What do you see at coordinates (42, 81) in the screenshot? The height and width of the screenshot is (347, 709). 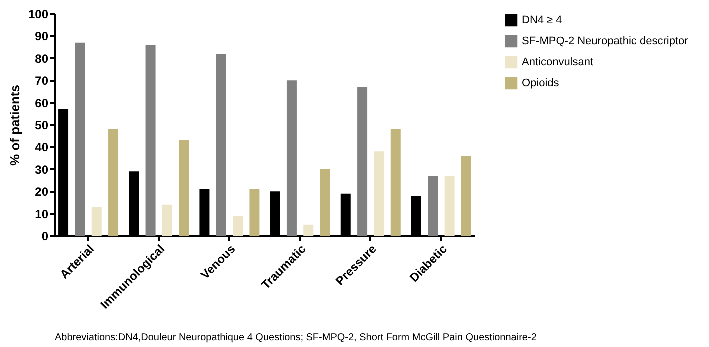 I see `y-tick-label: 70` at bounding box center [42, 81].